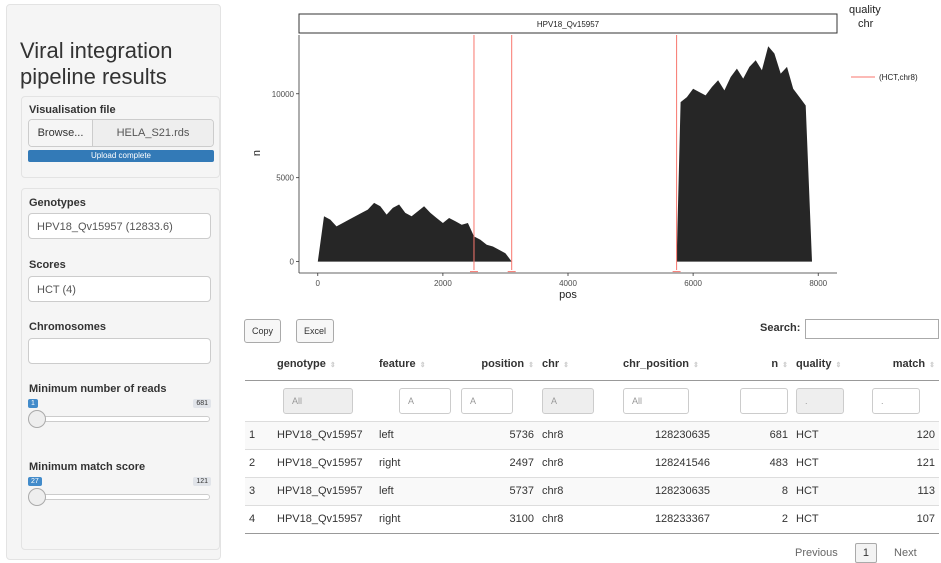 Image resolution: width=941 pixels, height=563 pixels. I want to click on x-axis-title: pos, so click(568, 295).